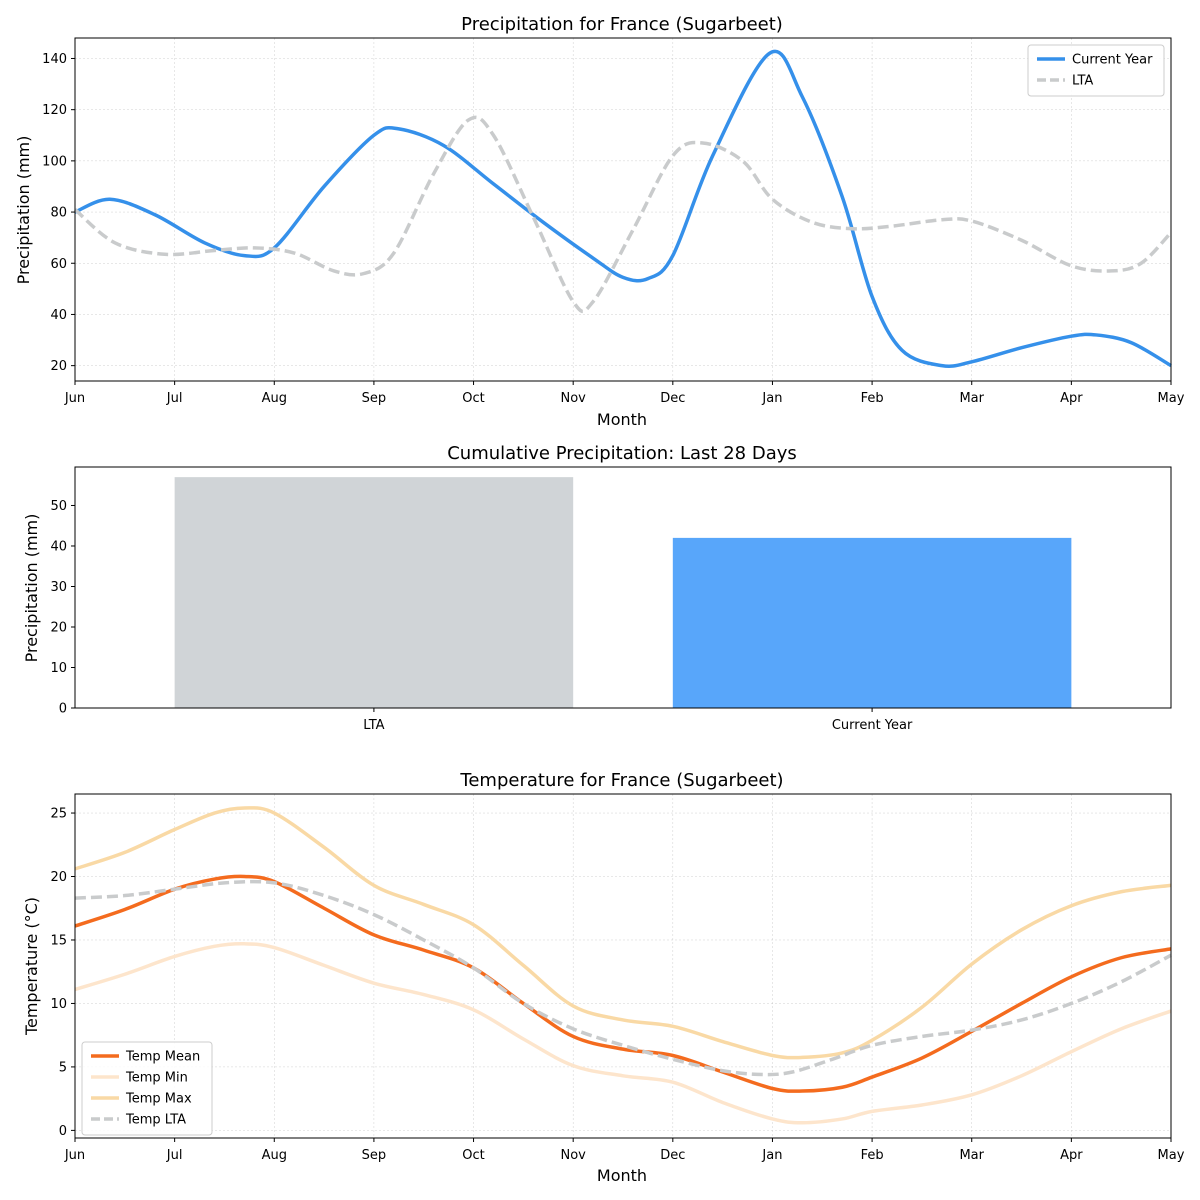  What do you see at coordinates (58, 506) in the screenshot?
I see `y-tick-label: 50` at bounding box center [58, 506].